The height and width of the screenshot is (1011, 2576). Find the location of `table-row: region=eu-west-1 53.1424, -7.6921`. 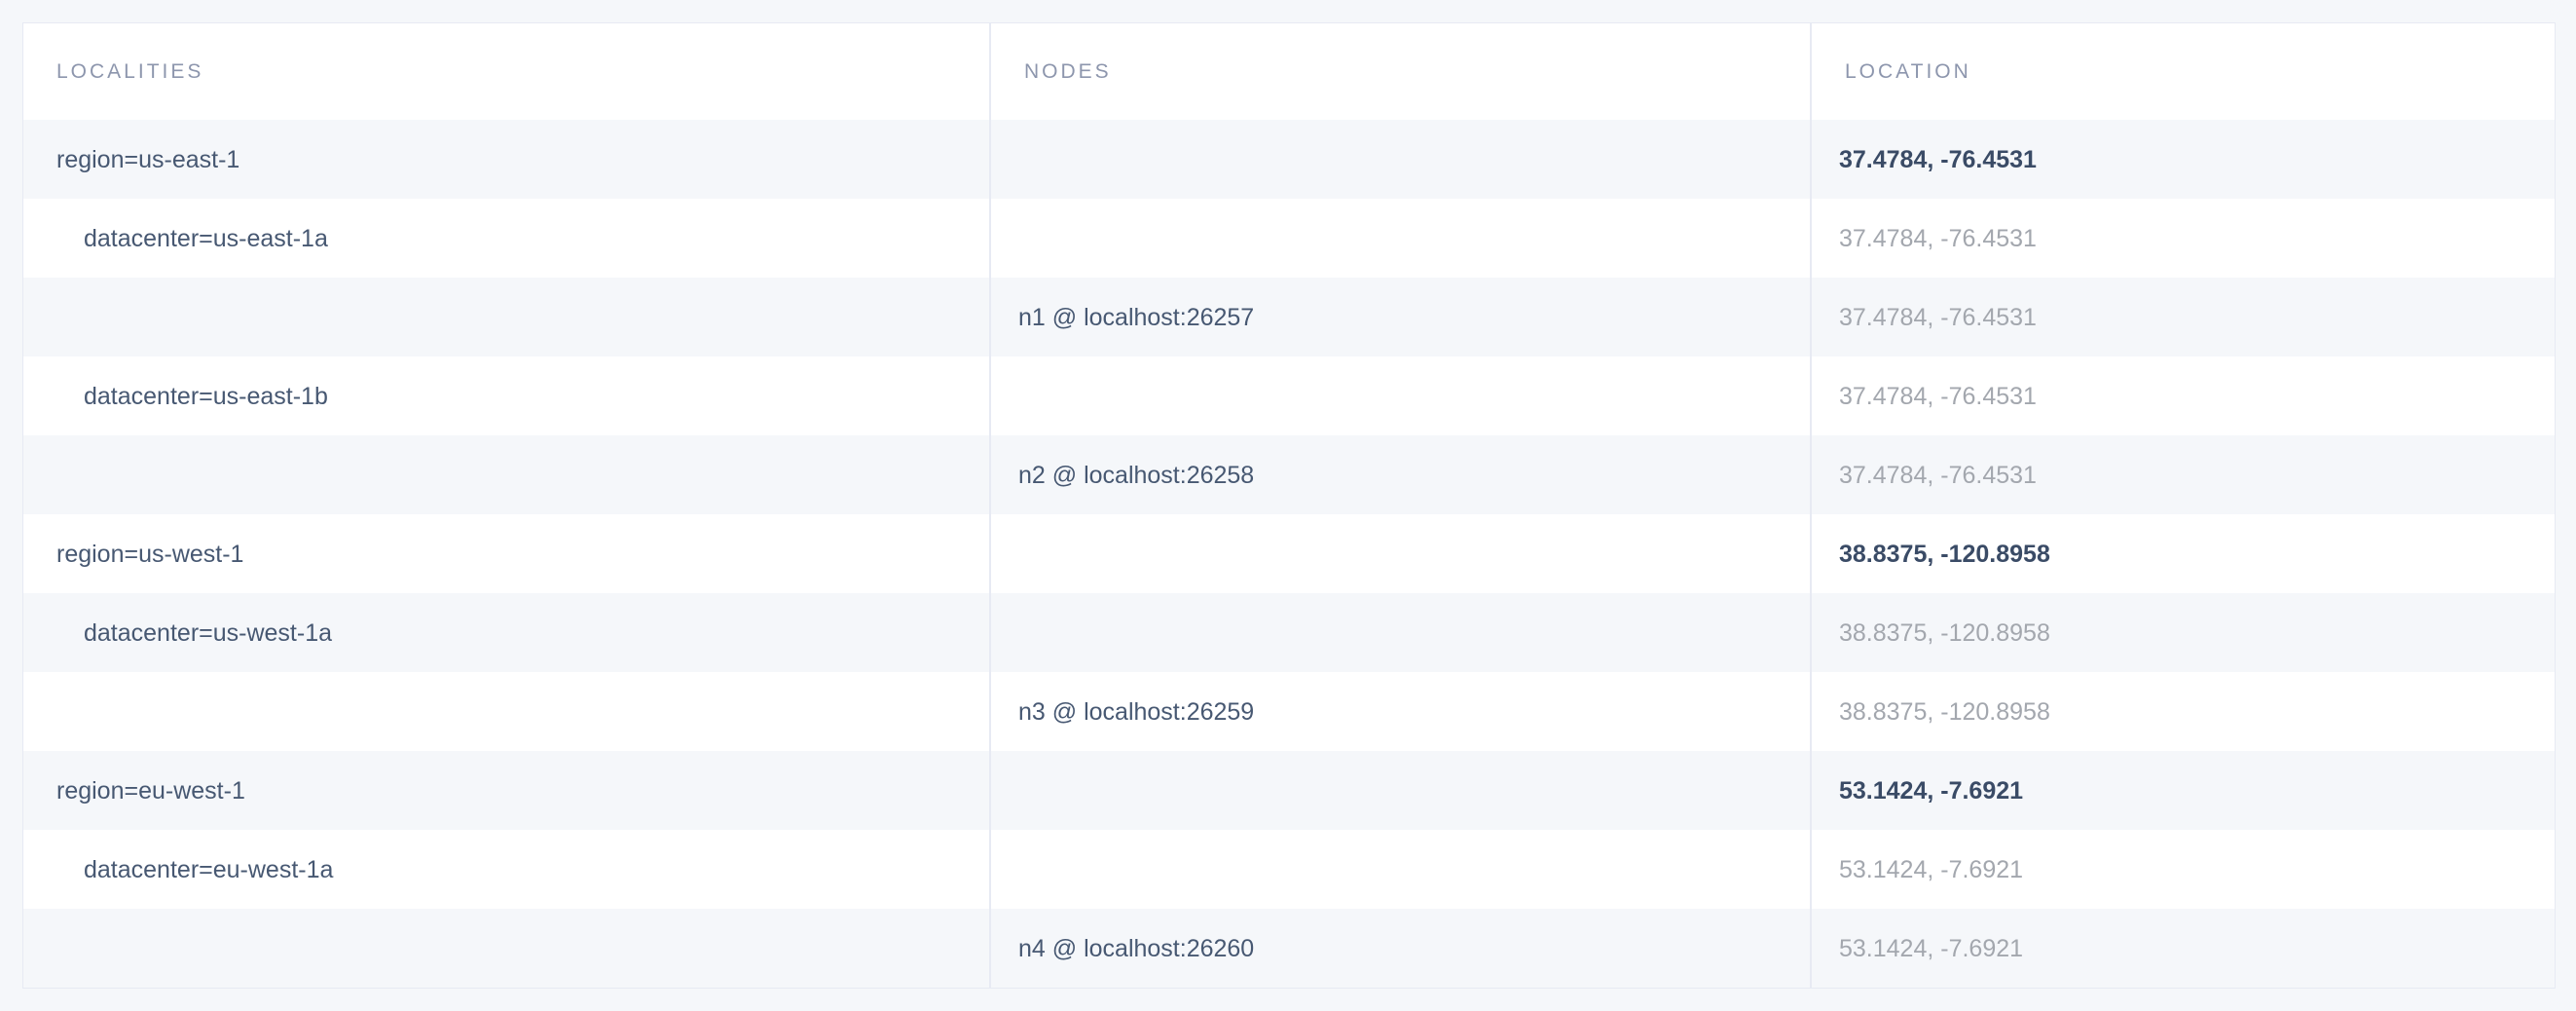

table-row: region=eu-west-1 53.1424, -7.6921 is located at coordinates (1289, 790).